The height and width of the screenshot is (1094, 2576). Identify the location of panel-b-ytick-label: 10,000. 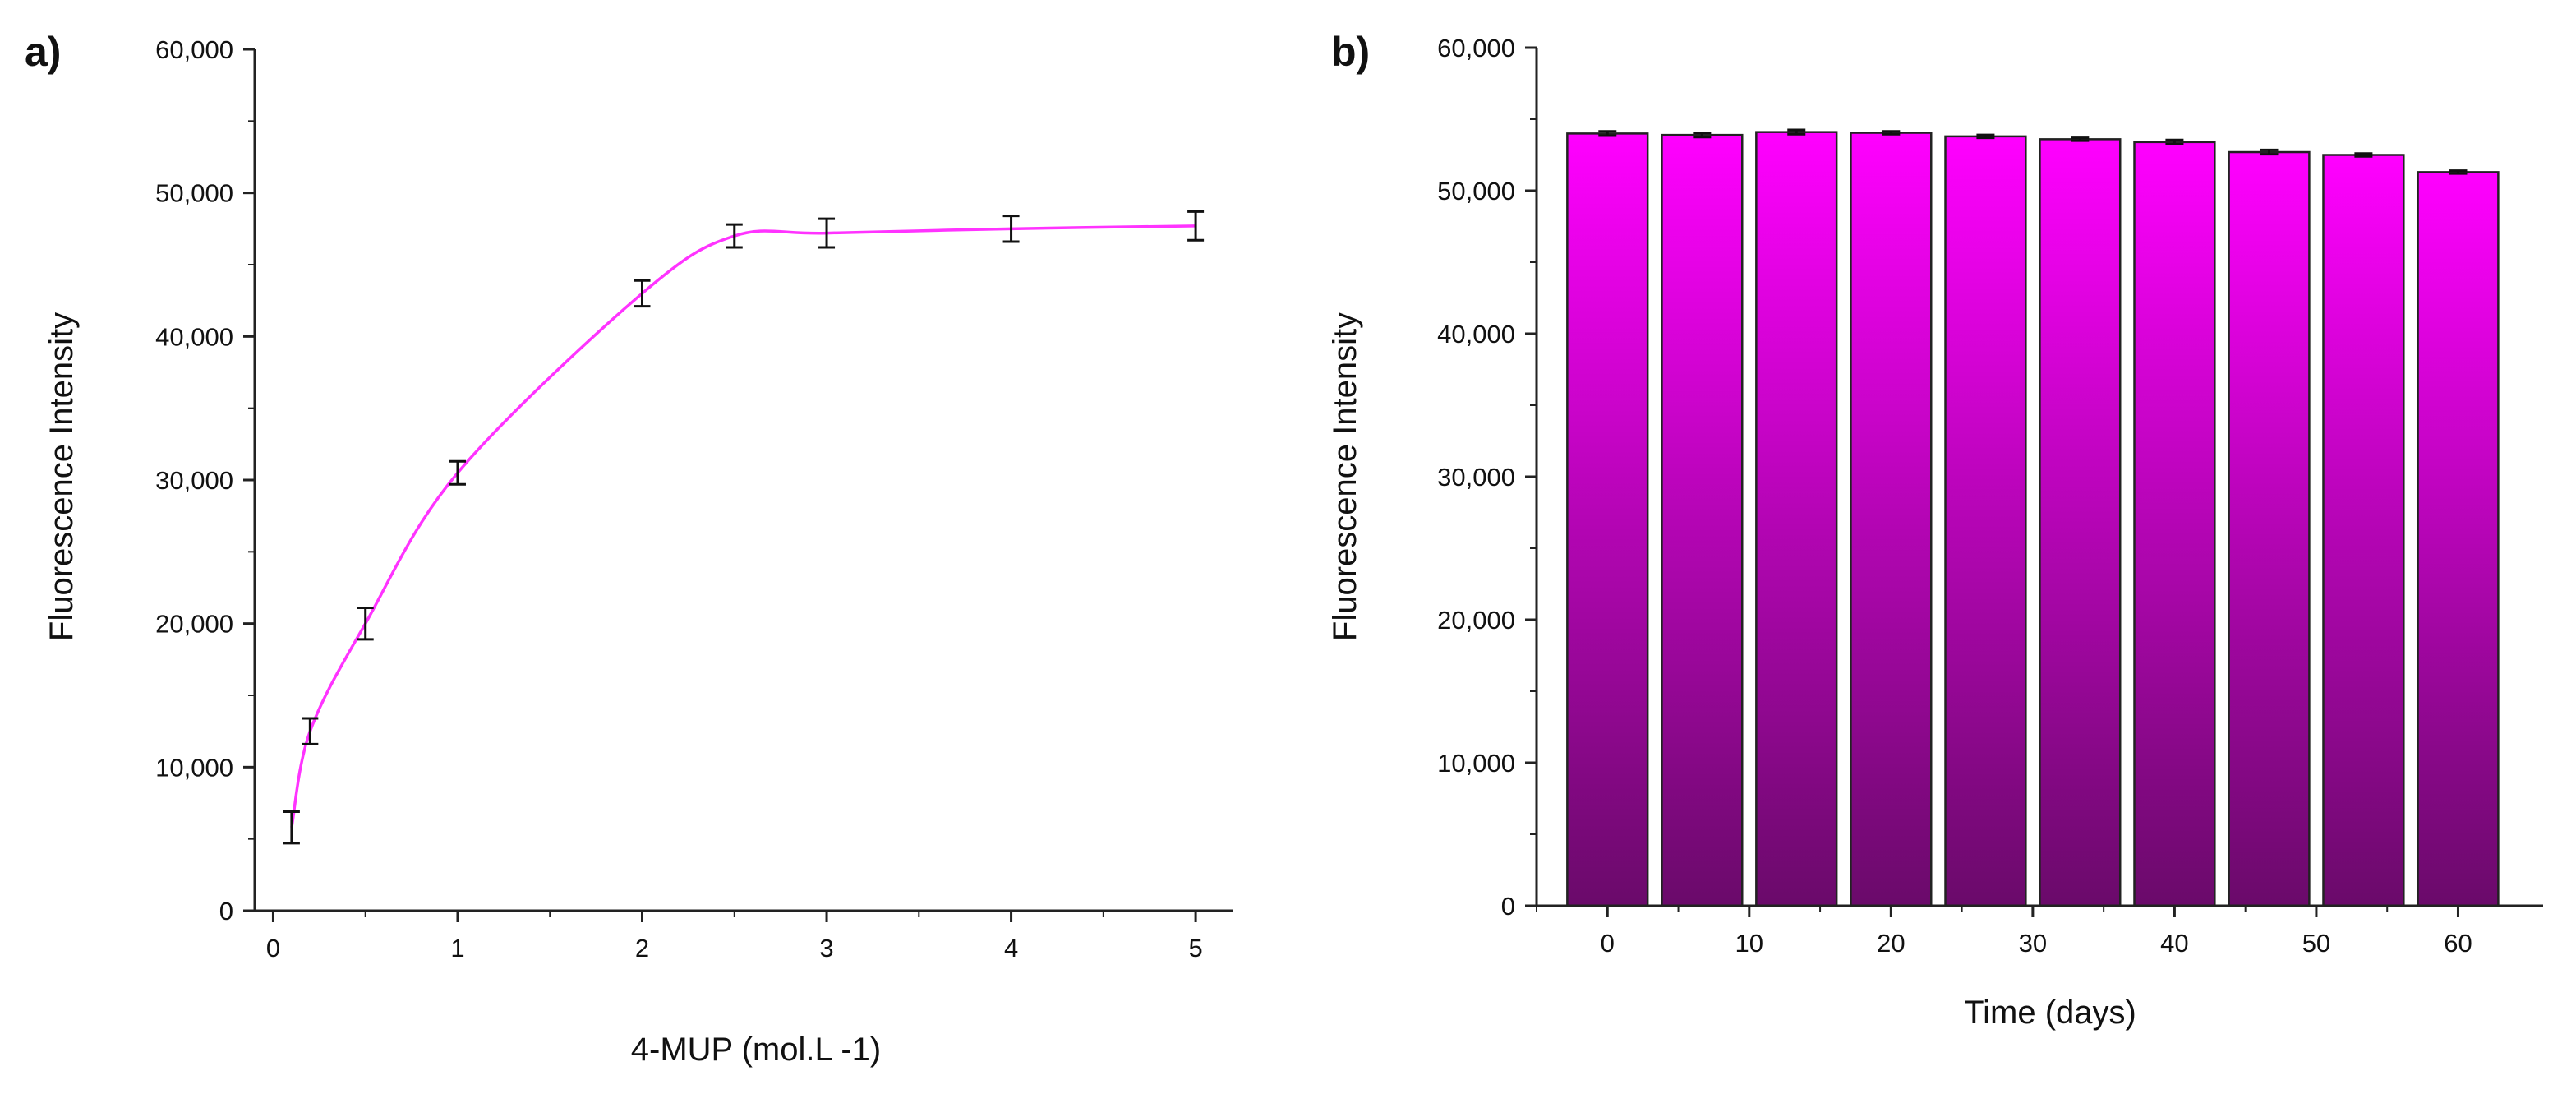
(1476, 763).